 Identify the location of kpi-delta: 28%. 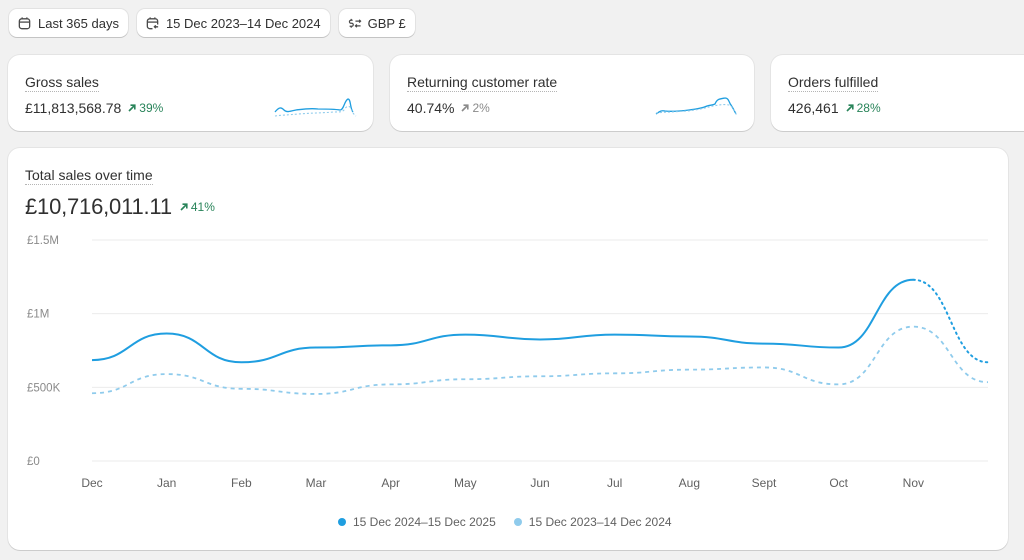
(863, 108).